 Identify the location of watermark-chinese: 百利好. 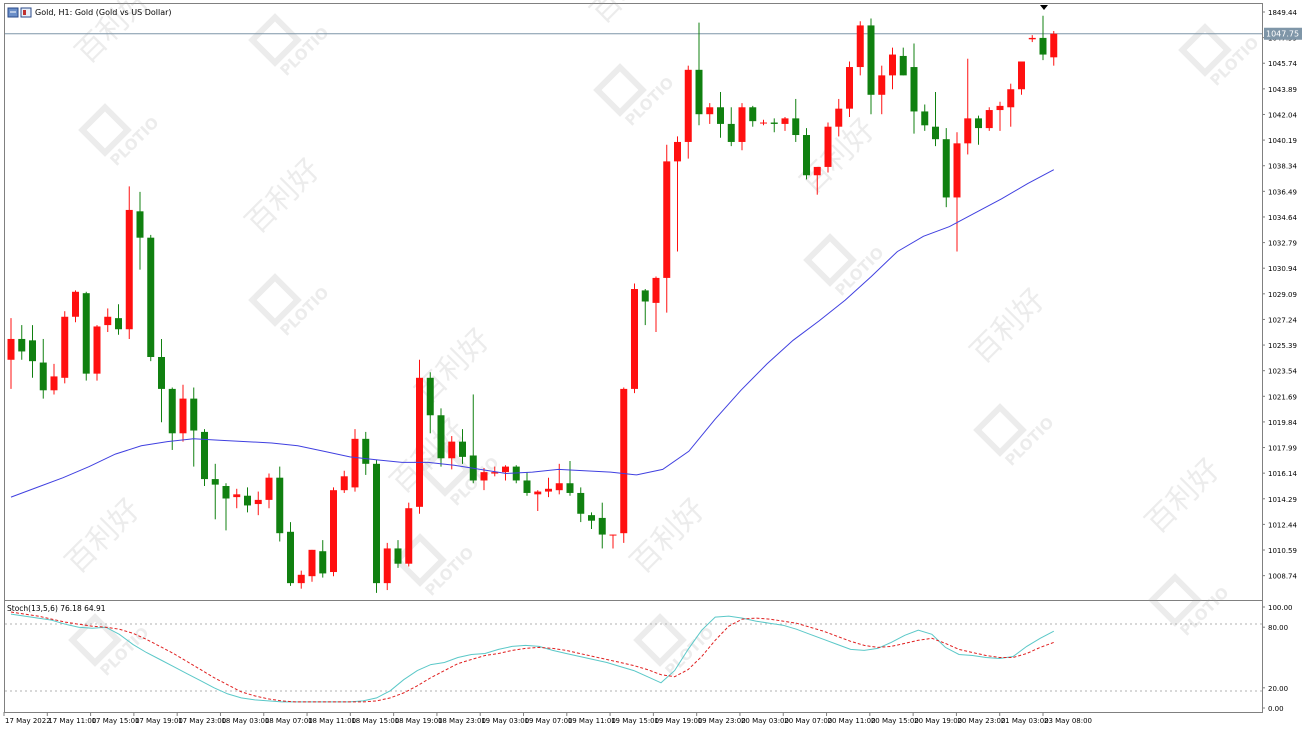
(283, 196).